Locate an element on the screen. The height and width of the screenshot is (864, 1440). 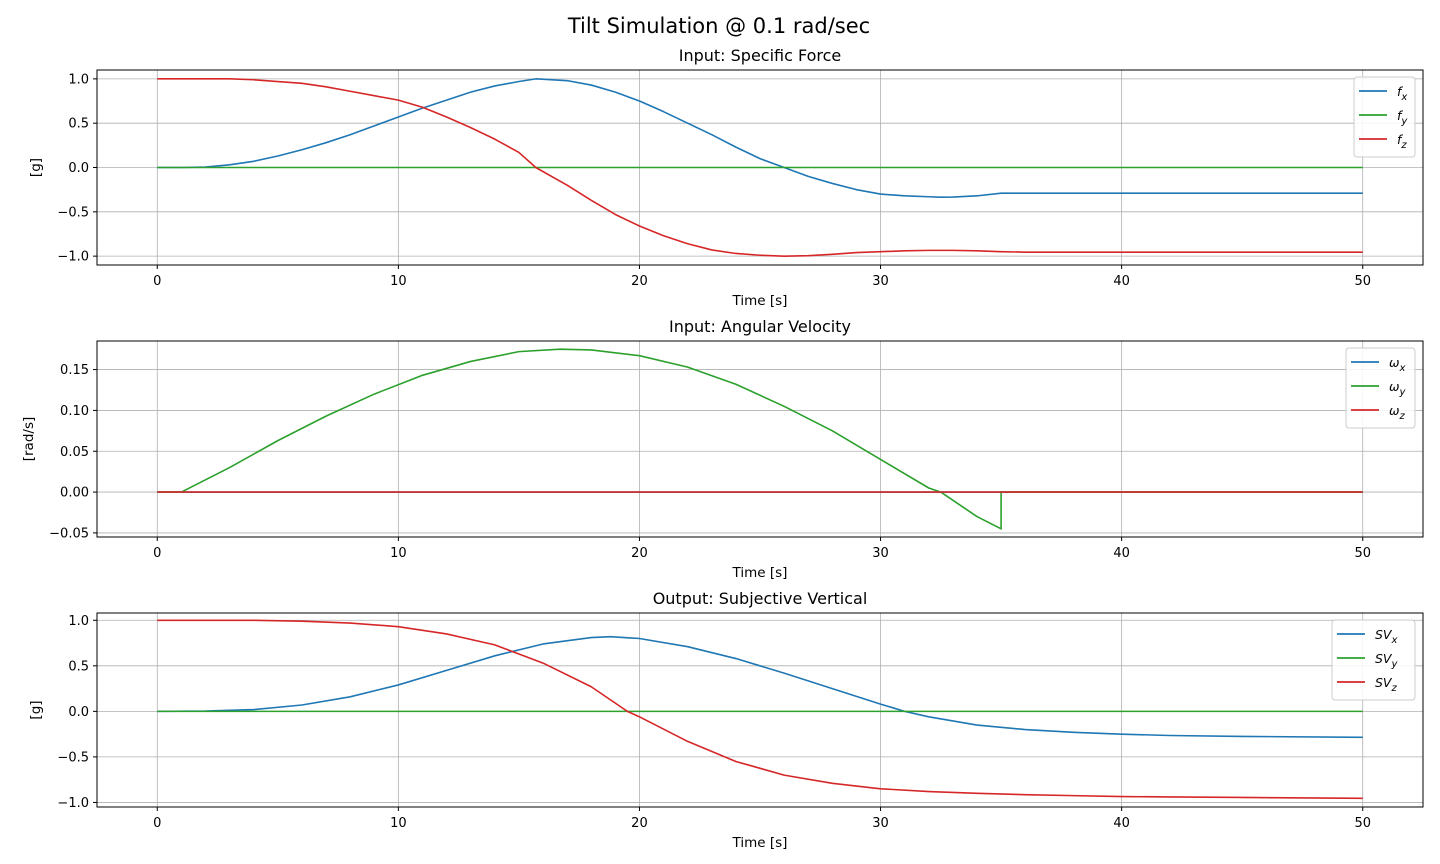
legend-entry: fx is located at coordinates (1402, 93).